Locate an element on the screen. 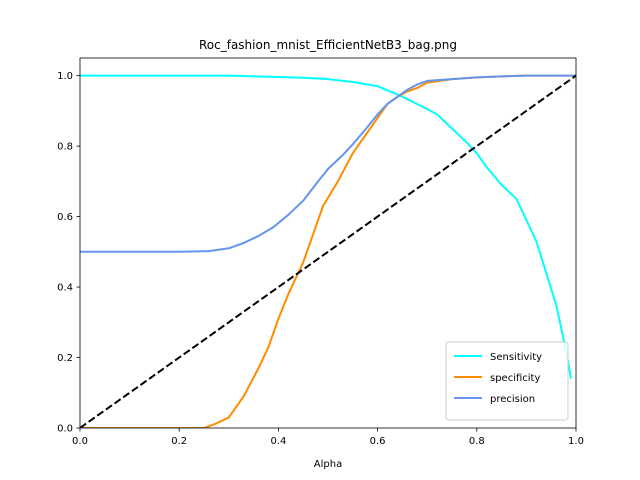  x-tick-label: 0.8 is located at coordinates (477, 441).